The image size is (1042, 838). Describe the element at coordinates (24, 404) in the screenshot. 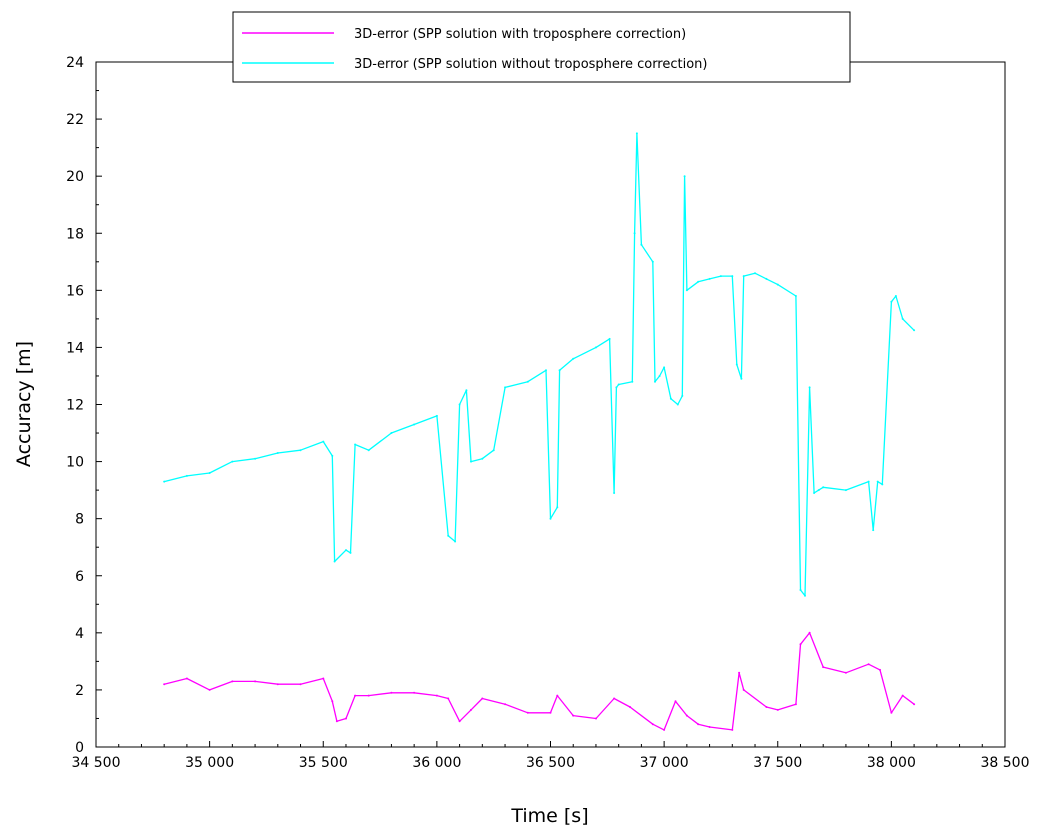

I see `y-axis-title: Accuracy [m]` at that location.